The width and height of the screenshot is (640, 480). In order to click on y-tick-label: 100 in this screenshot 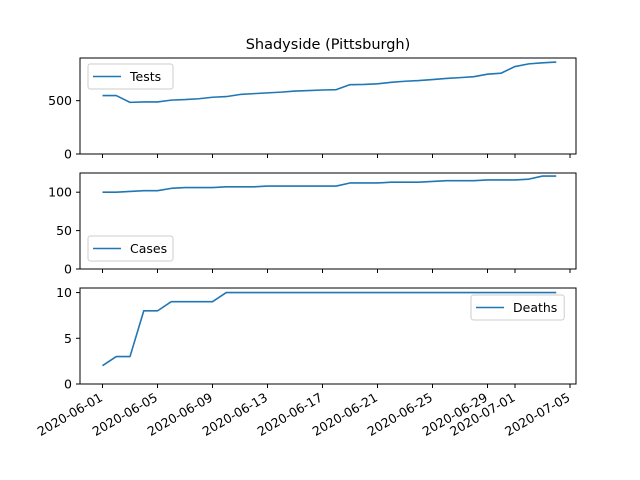, I will do `click(60, 192)`.